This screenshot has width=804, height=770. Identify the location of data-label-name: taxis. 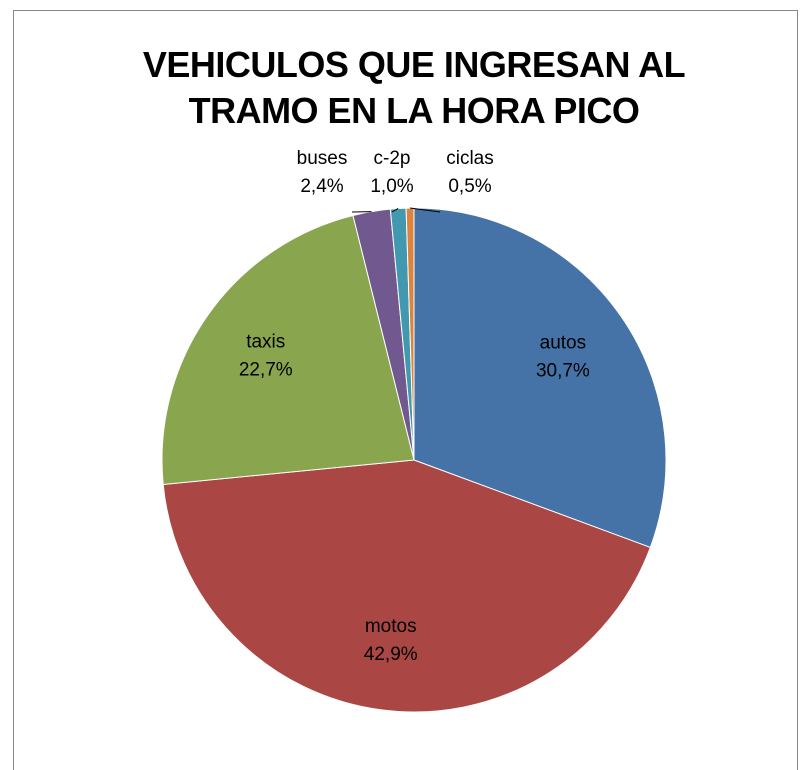
(265, 341).